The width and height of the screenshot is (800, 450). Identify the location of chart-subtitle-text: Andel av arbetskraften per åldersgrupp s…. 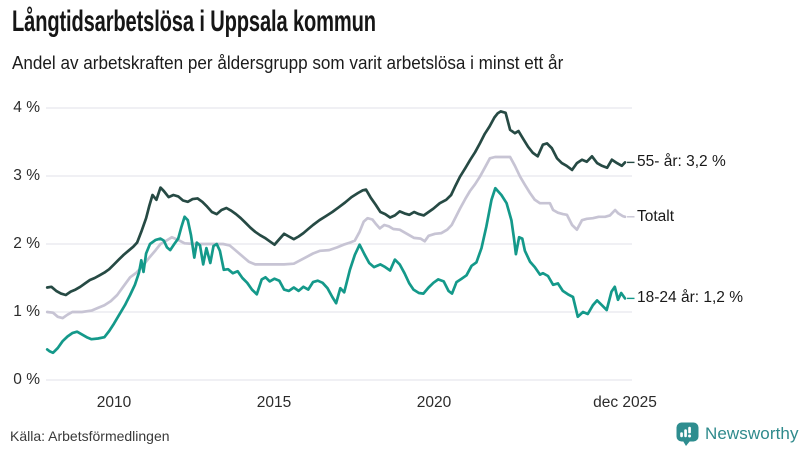
(288, 63).